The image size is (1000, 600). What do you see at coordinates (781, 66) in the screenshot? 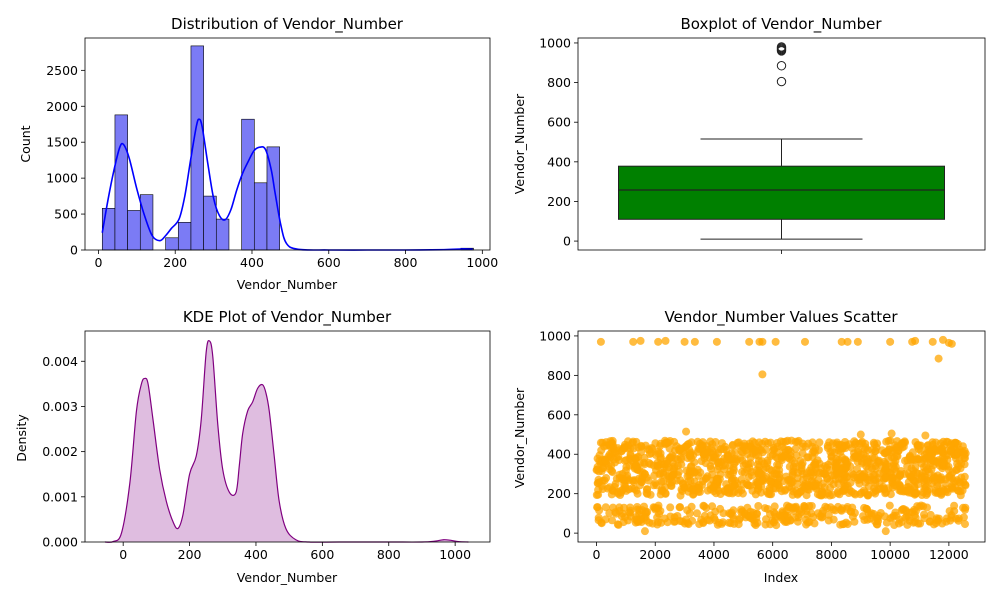
I see `boxplot-outlier-point` at bounding box center [781, 66].